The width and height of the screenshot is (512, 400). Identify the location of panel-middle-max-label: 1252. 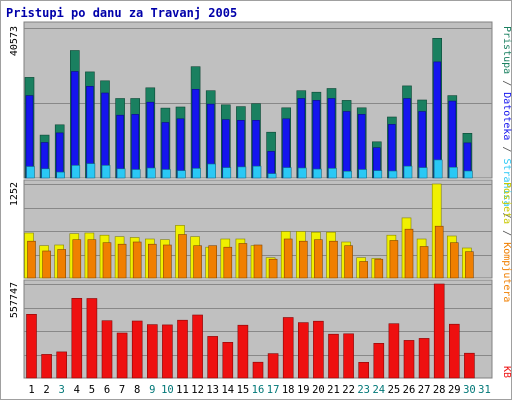
(14, 194).